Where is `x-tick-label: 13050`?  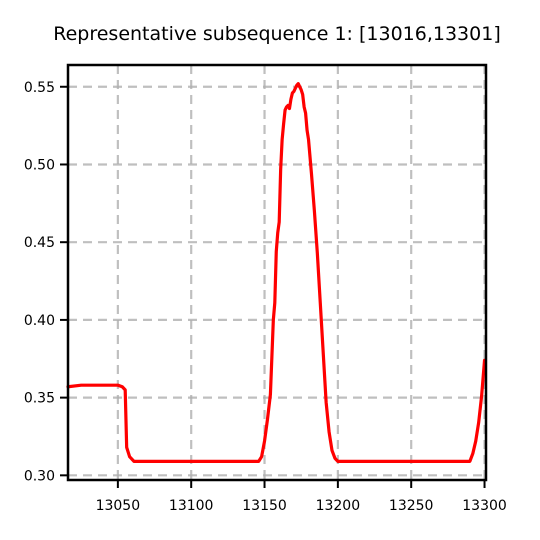
x-tick-label: 13050 is located at coordinates (118, 506).